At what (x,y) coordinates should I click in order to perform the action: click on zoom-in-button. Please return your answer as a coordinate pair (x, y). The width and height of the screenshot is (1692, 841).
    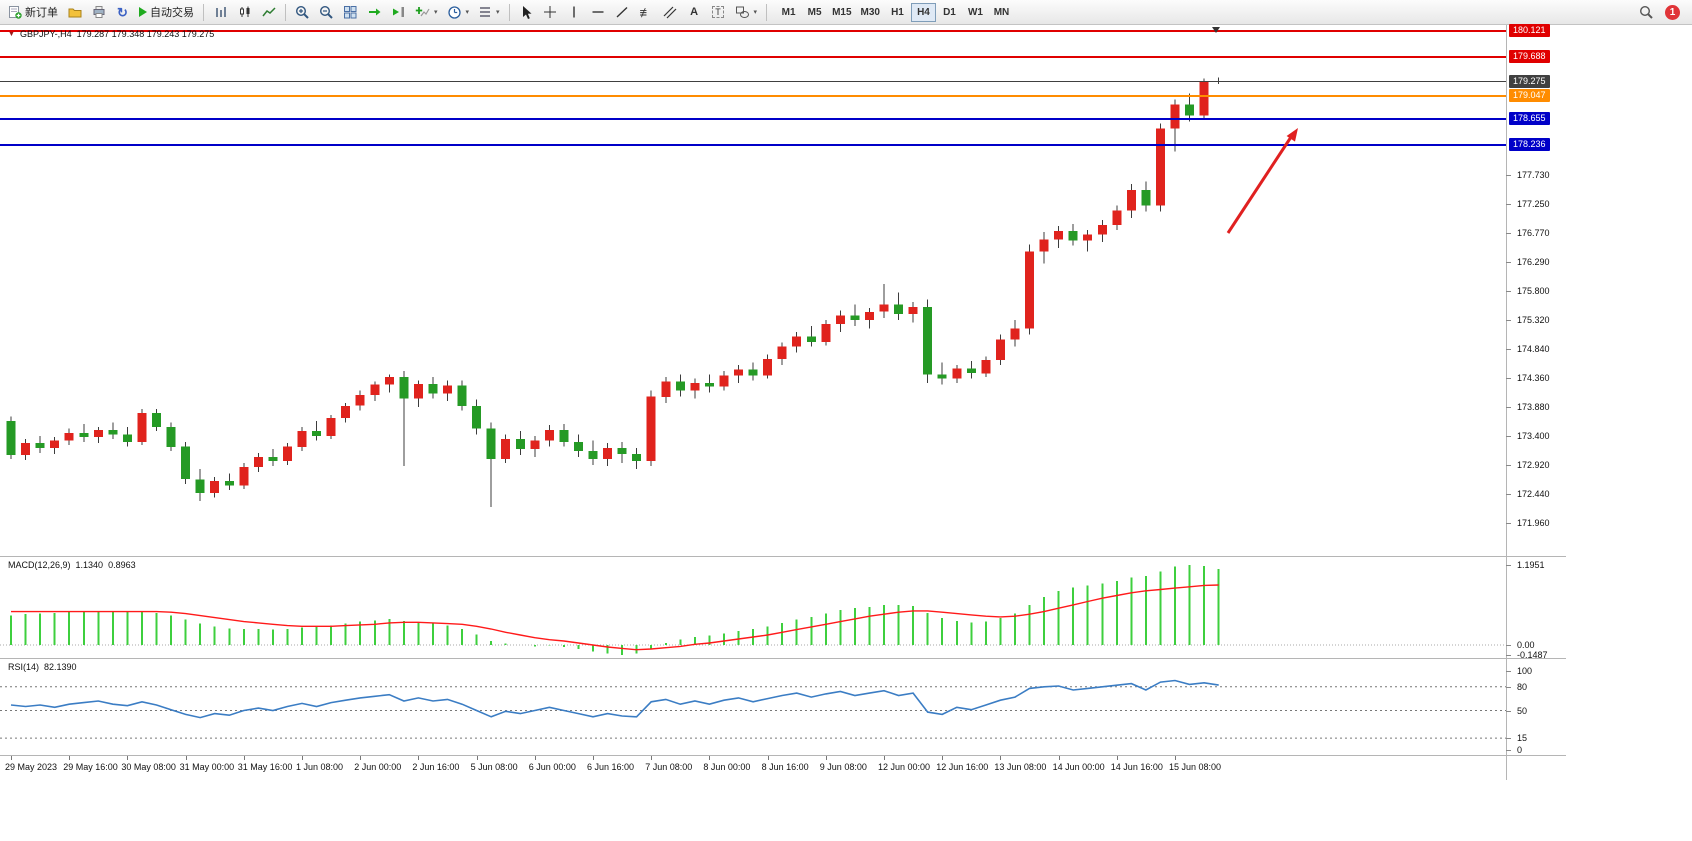
    Looking at the image, I should click on (302, 12).